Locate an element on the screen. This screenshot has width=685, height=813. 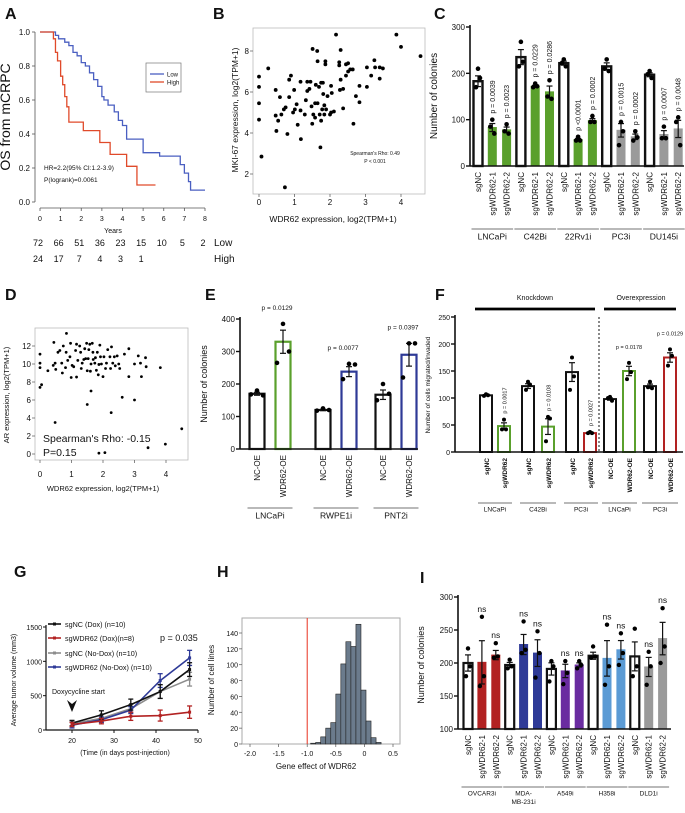
y-tick-label: 0 is located at coordinates (29, 454).